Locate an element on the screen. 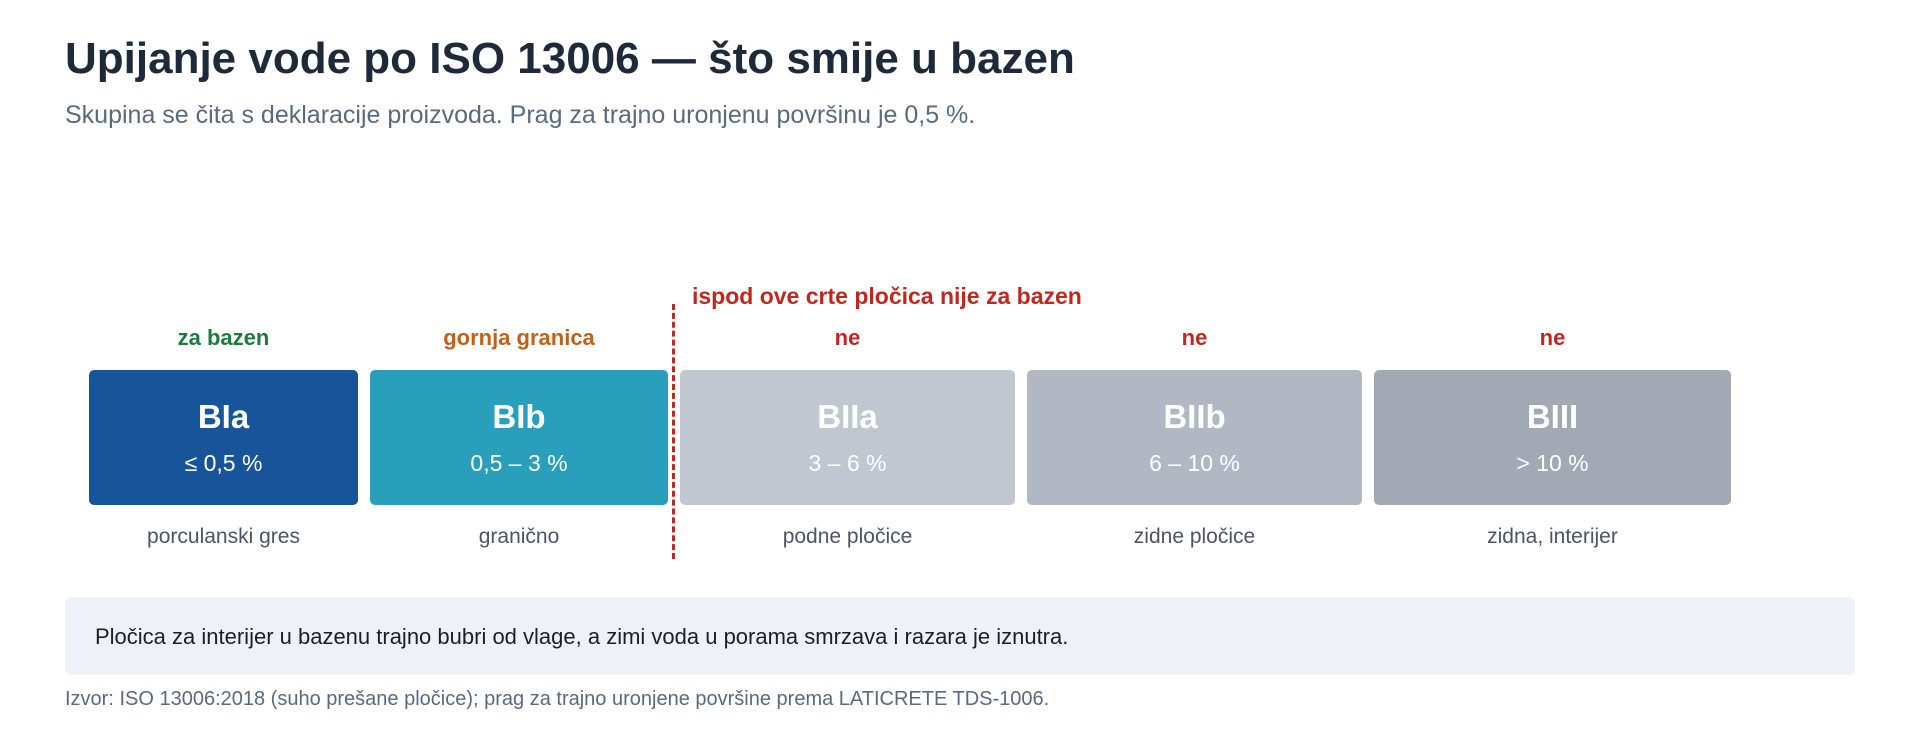 This screenshot has height=738, width=1920. tile-bib: BIb 0,5 – 3 % is located at coordinates (519, 437).